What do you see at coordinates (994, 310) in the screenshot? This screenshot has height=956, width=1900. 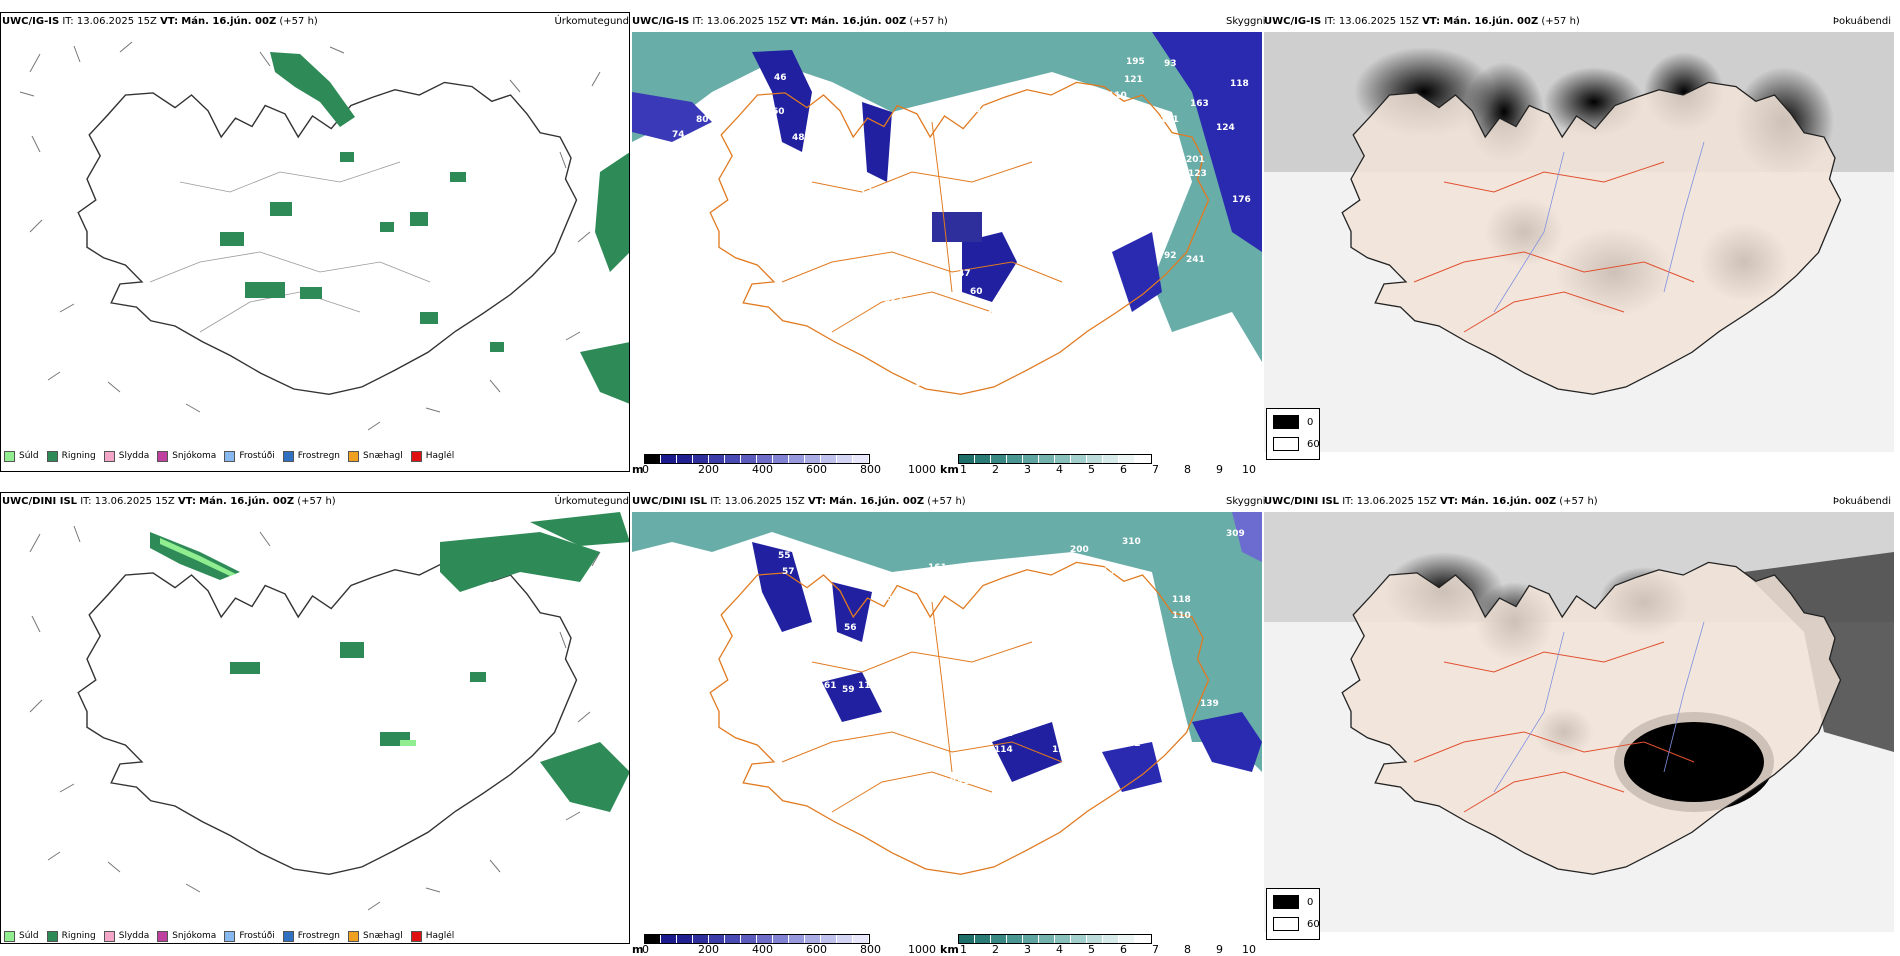 I see `map-label: 91` at bounding box center [994, 310].